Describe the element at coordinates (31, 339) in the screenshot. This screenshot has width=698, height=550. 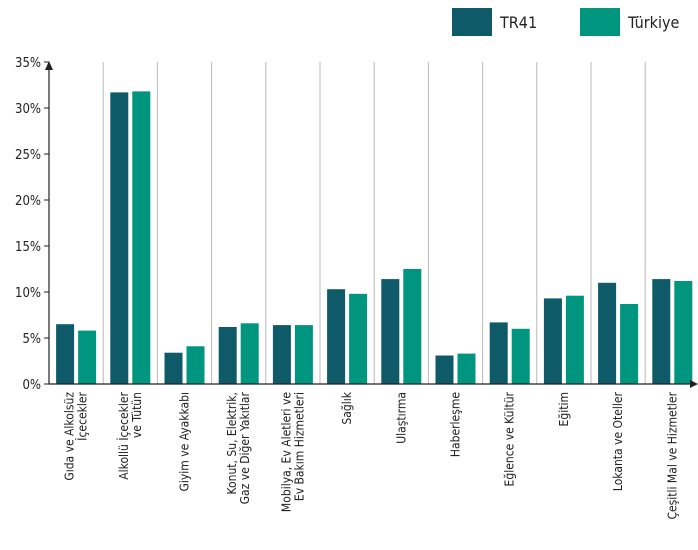
I see `y-tick-label: 5%` at that location.